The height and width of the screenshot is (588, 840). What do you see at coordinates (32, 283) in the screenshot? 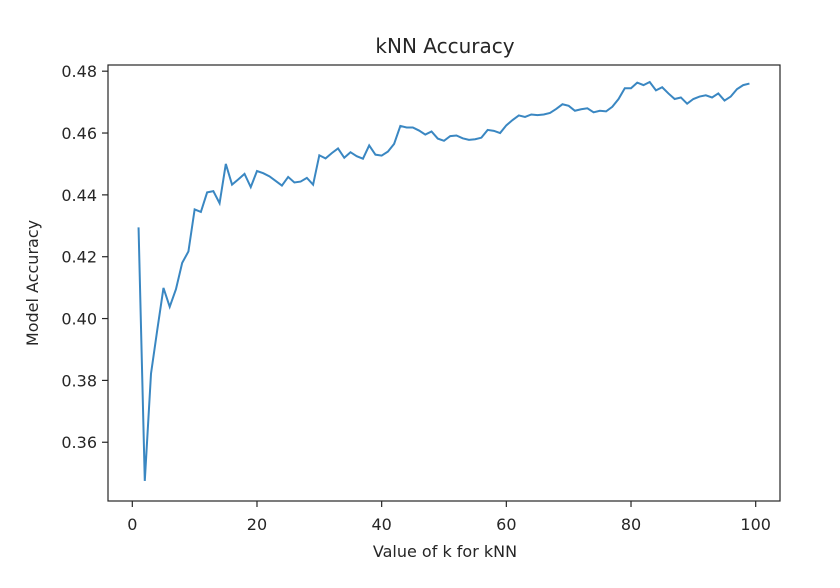
I see `y-axis-label: Model Accuracy` at bounding box center [32, 283].